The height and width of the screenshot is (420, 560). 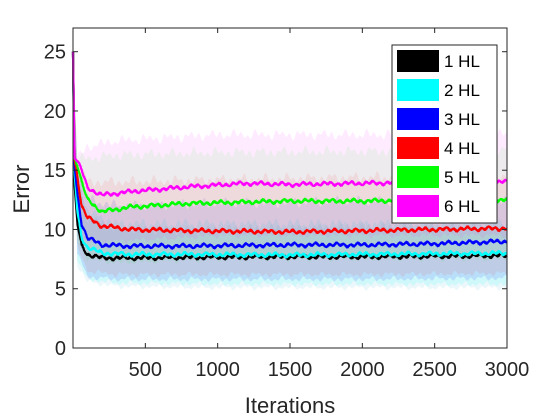 I want to click on legend-label: 5 HL, so click(x=462, y=177).